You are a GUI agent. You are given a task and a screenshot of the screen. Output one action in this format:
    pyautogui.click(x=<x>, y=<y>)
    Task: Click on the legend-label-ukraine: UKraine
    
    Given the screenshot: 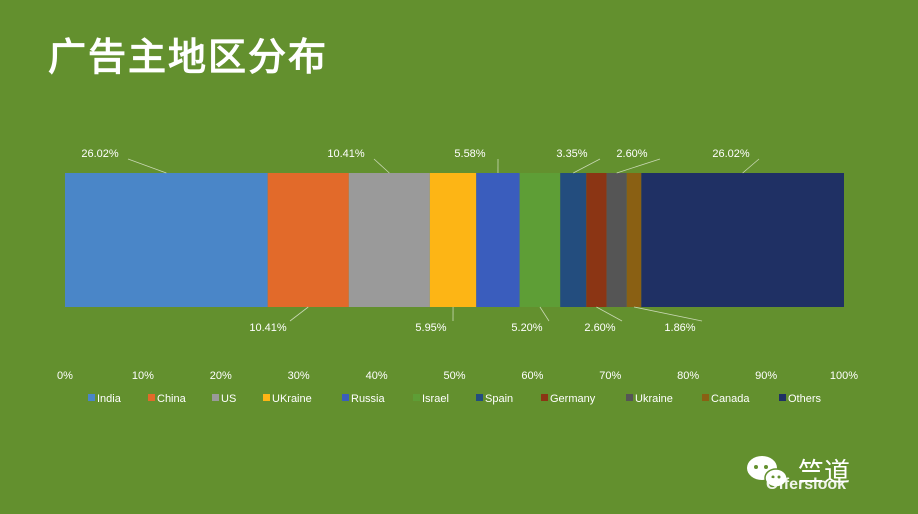 What is the action you would take?
    pyautogui.click(x=292, y=399)
    